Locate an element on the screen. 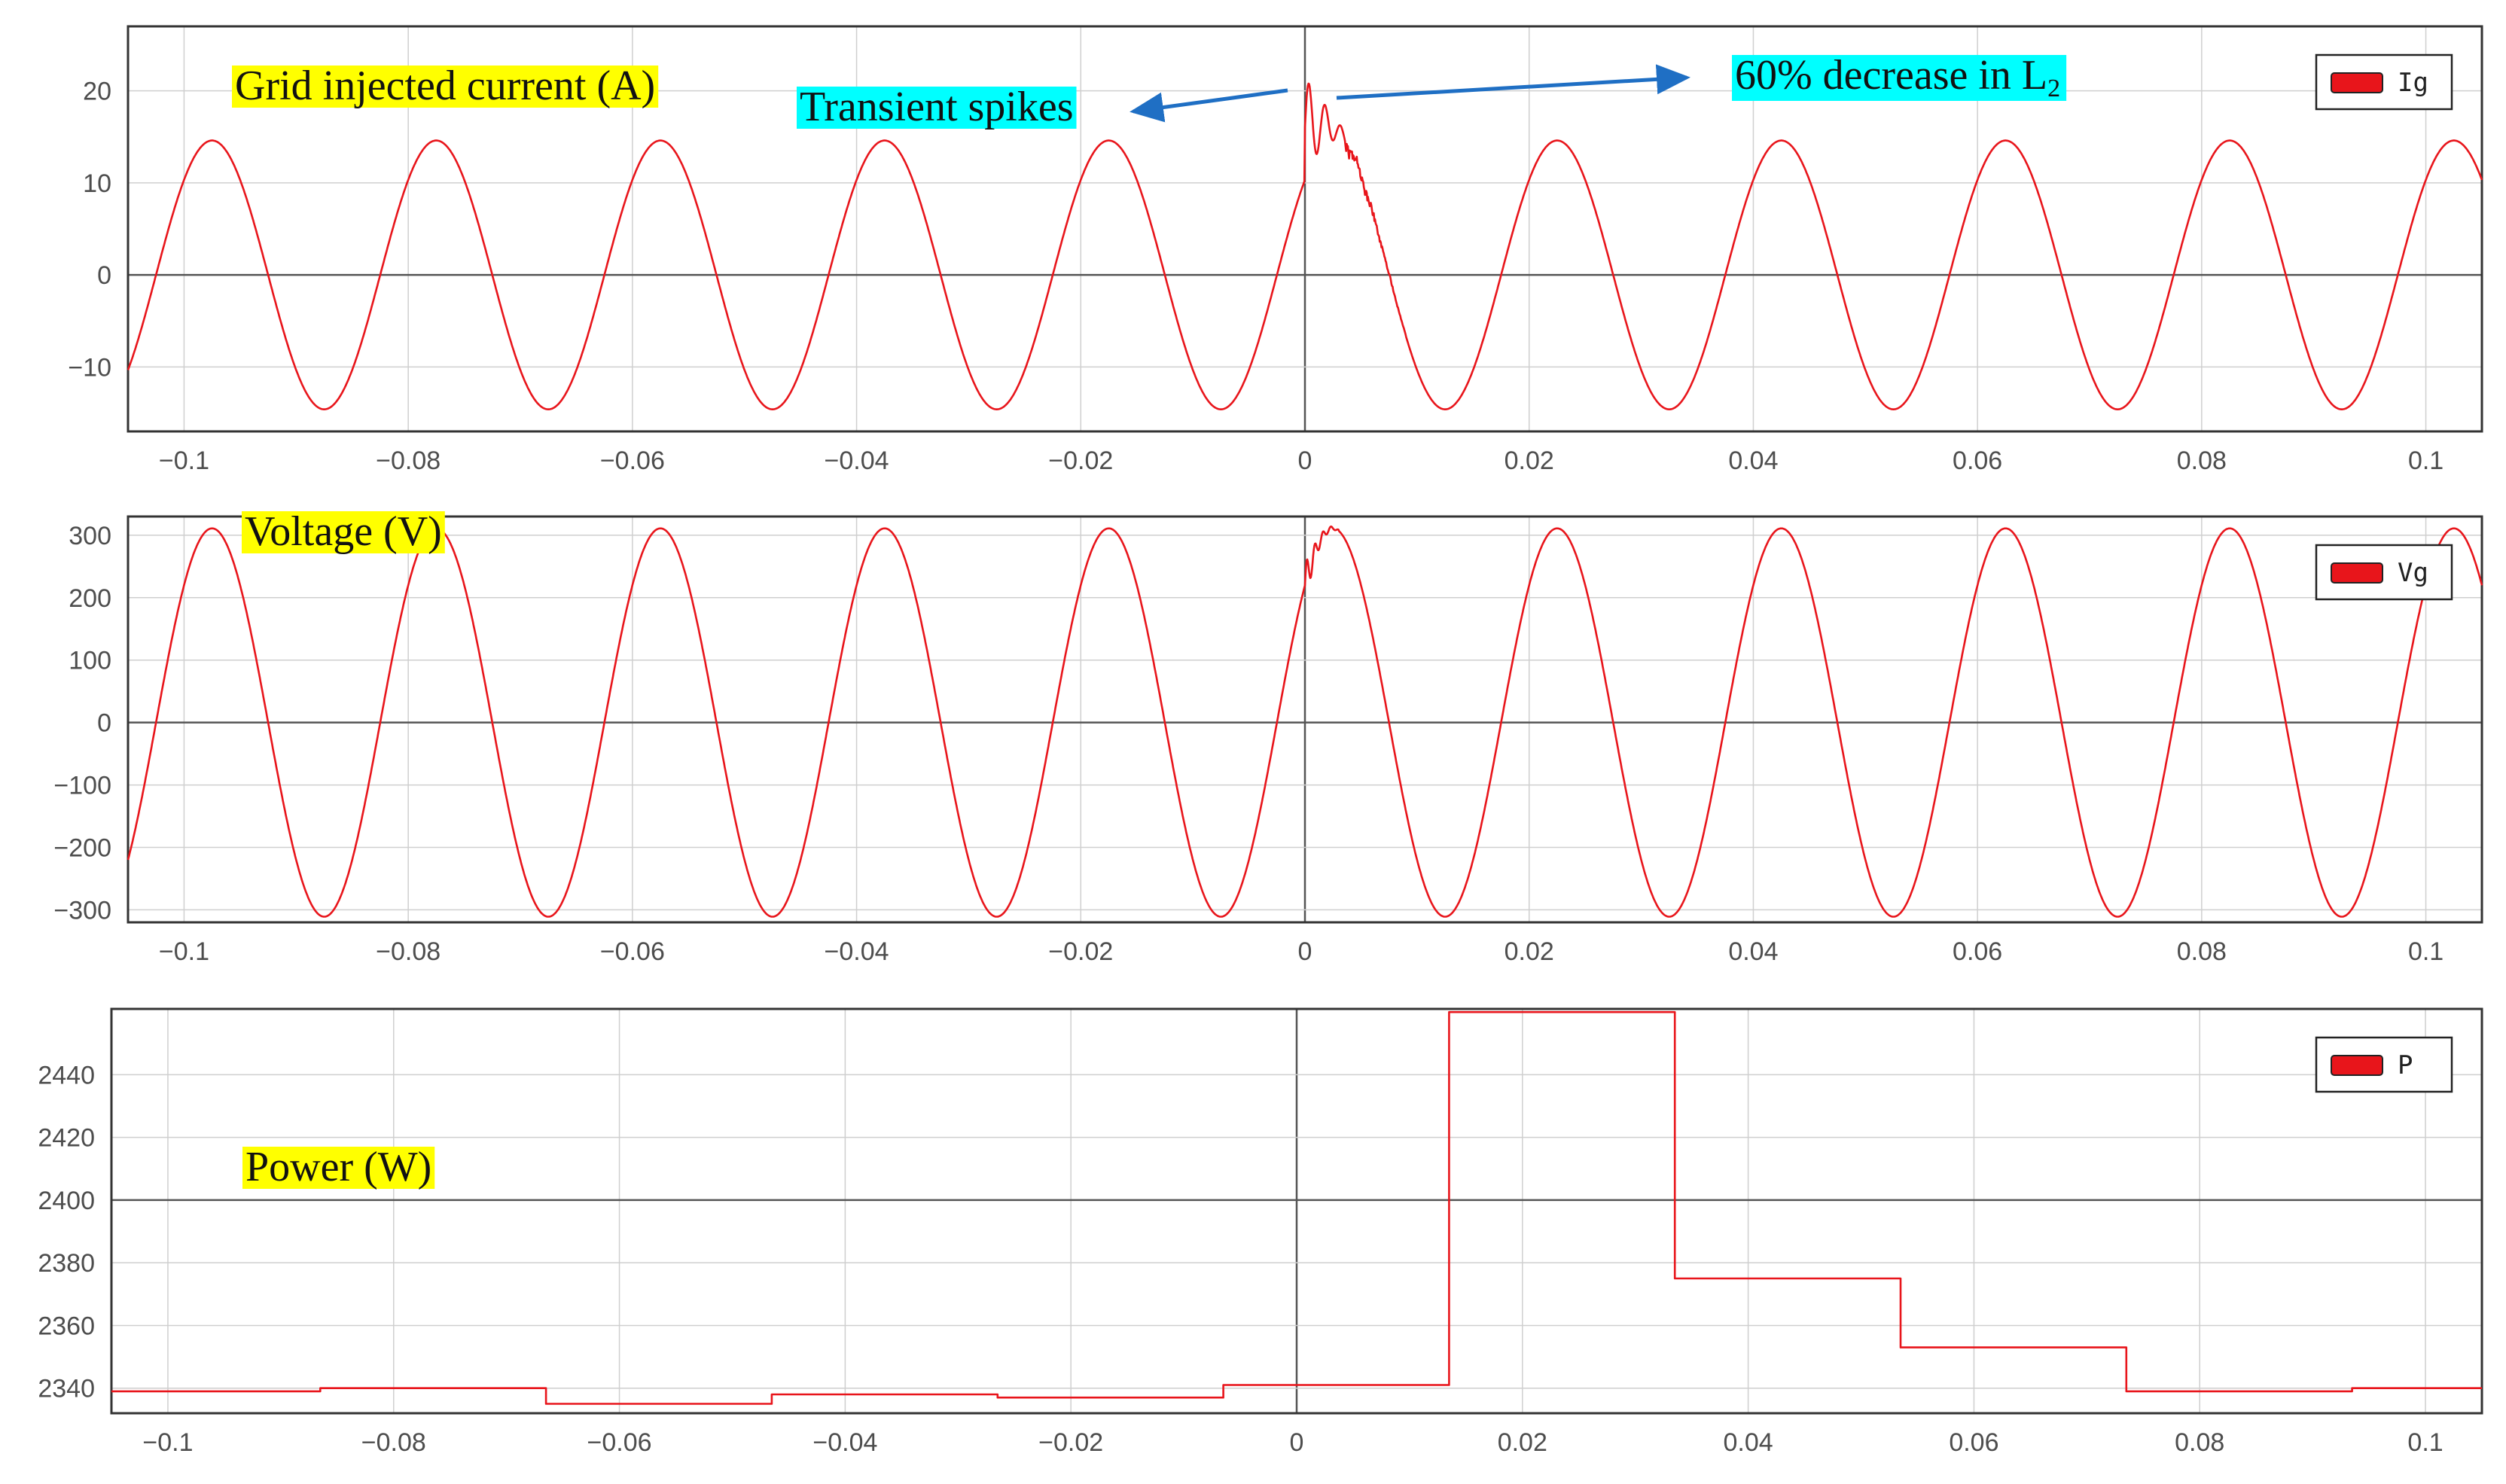 The height and width of the screenshot is (1484, 2506). legend-label: Ig is located at coordinates (2413, 83).